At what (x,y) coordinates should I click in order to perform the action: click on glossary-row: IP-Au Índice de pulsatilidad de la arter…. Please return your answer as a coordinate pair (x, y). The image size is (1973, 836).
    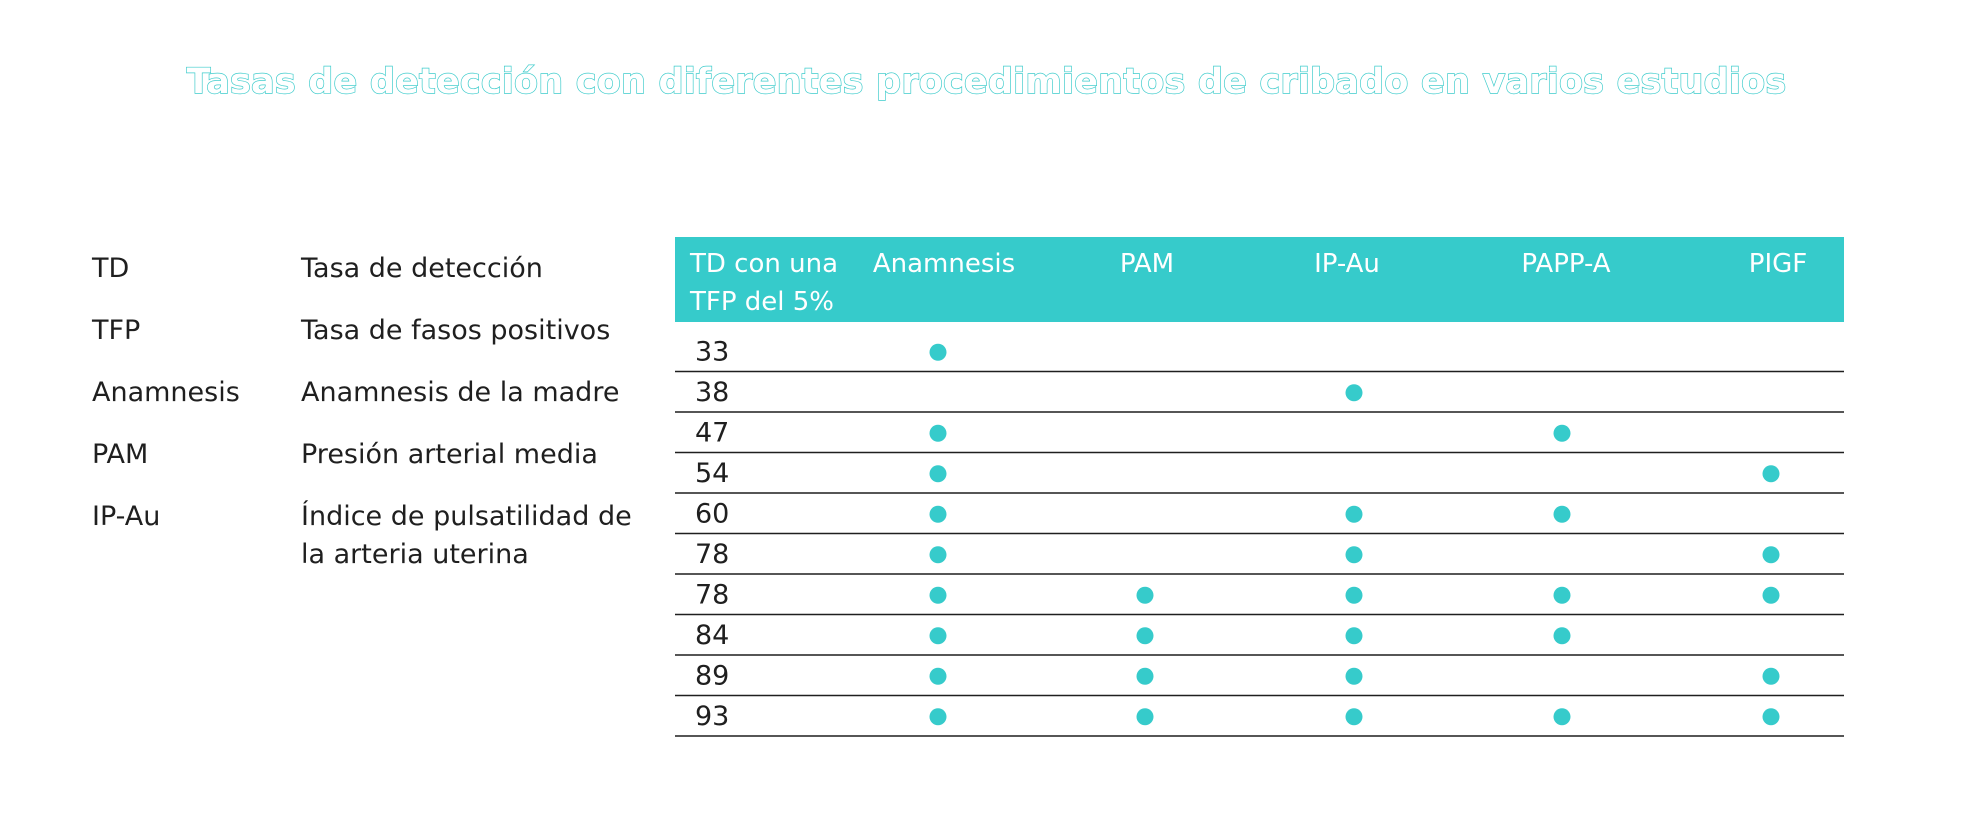
    Looking at the image, I should click on (372, 536).